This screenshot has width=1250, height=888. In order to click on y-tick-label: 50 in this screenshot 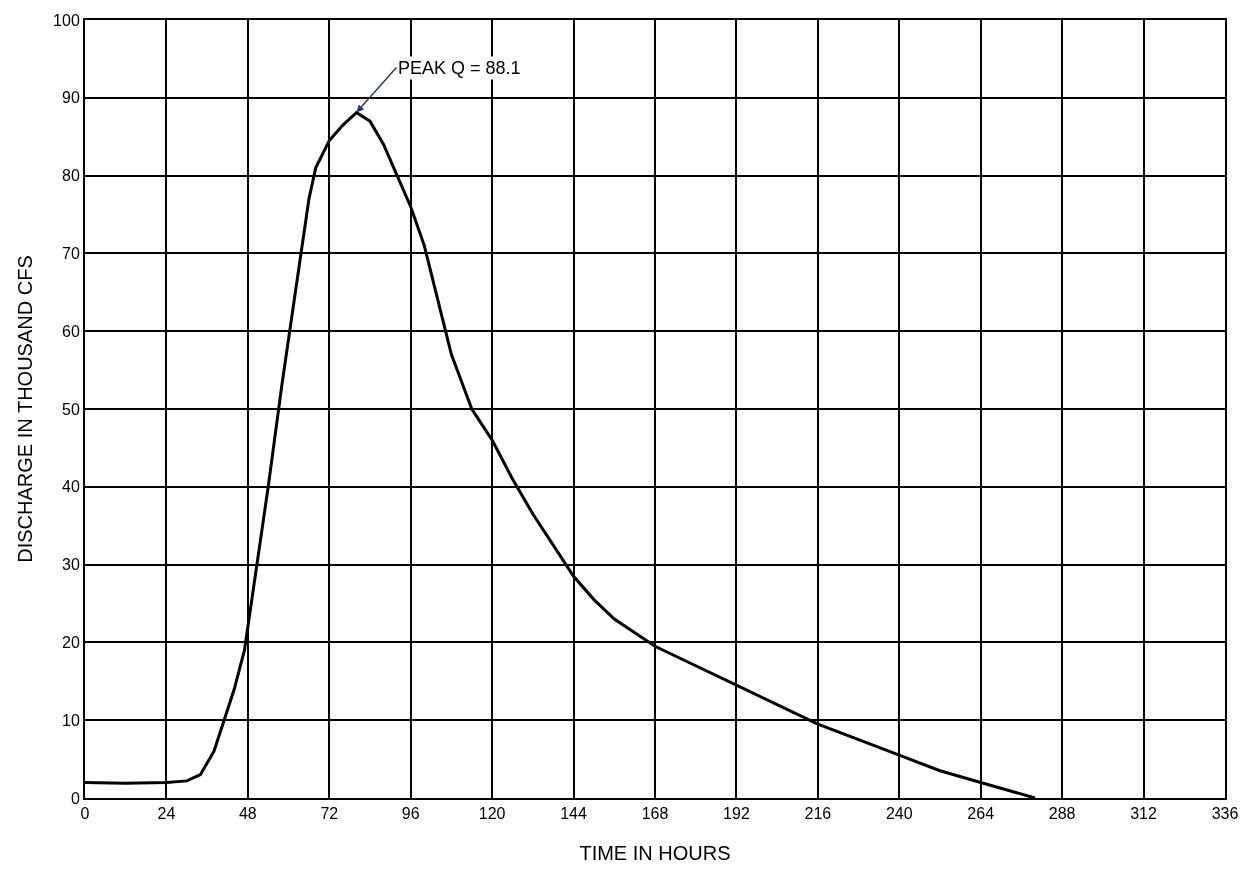, I will do `click(71, 409)`.